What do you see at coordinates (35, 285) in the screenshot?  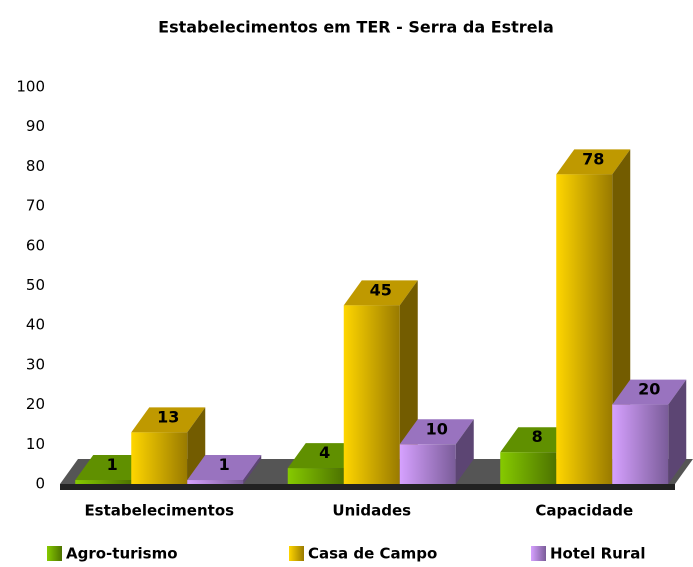 I see `y-tick-label: 50` at bounding box center [35, 285].